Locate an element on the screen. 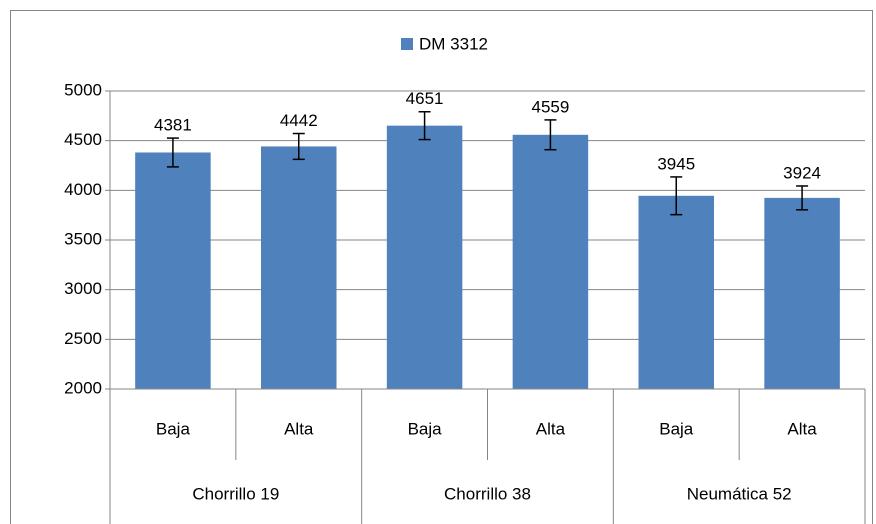 The image size is (876, 524). data-label: 3945 is located at coordinates (676, 163).